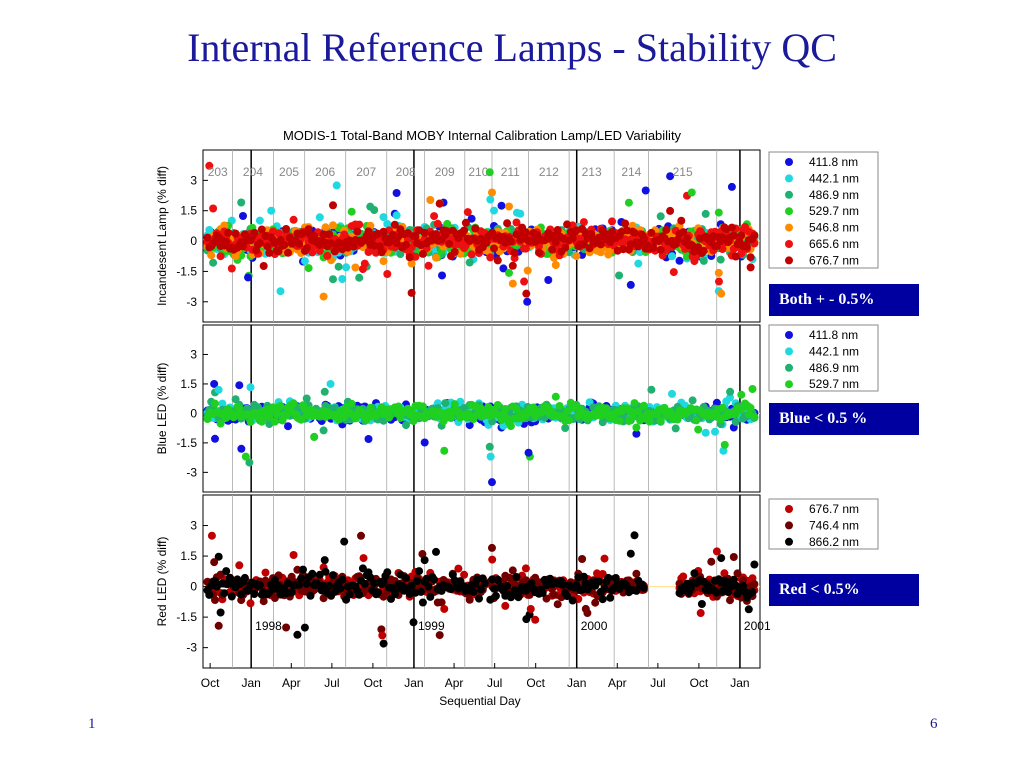 The height and width of the screenshot is (768, 1024). Describe the element at coordinates (631, 172) in the screenshot. I see `deployment-label: 214` at that location.